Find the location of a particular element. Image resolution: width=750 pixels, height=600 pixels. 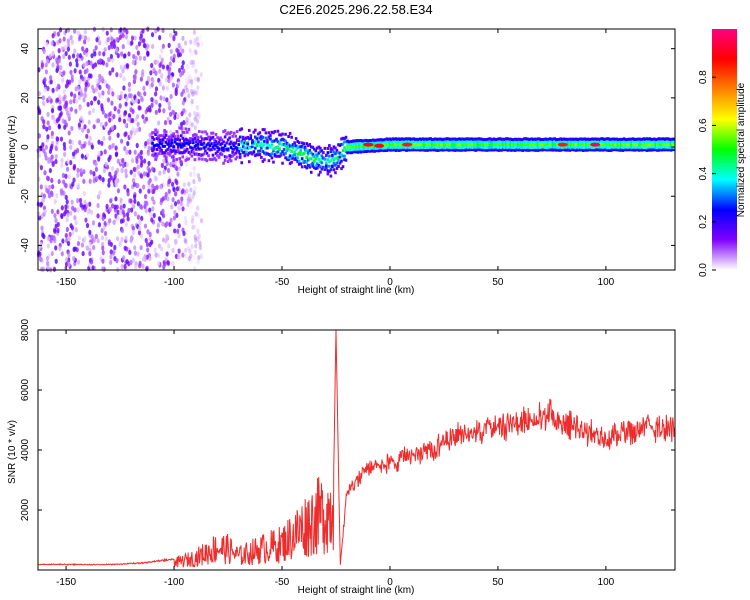

x-tick-label: 50 is located at coordinates (498, 282).